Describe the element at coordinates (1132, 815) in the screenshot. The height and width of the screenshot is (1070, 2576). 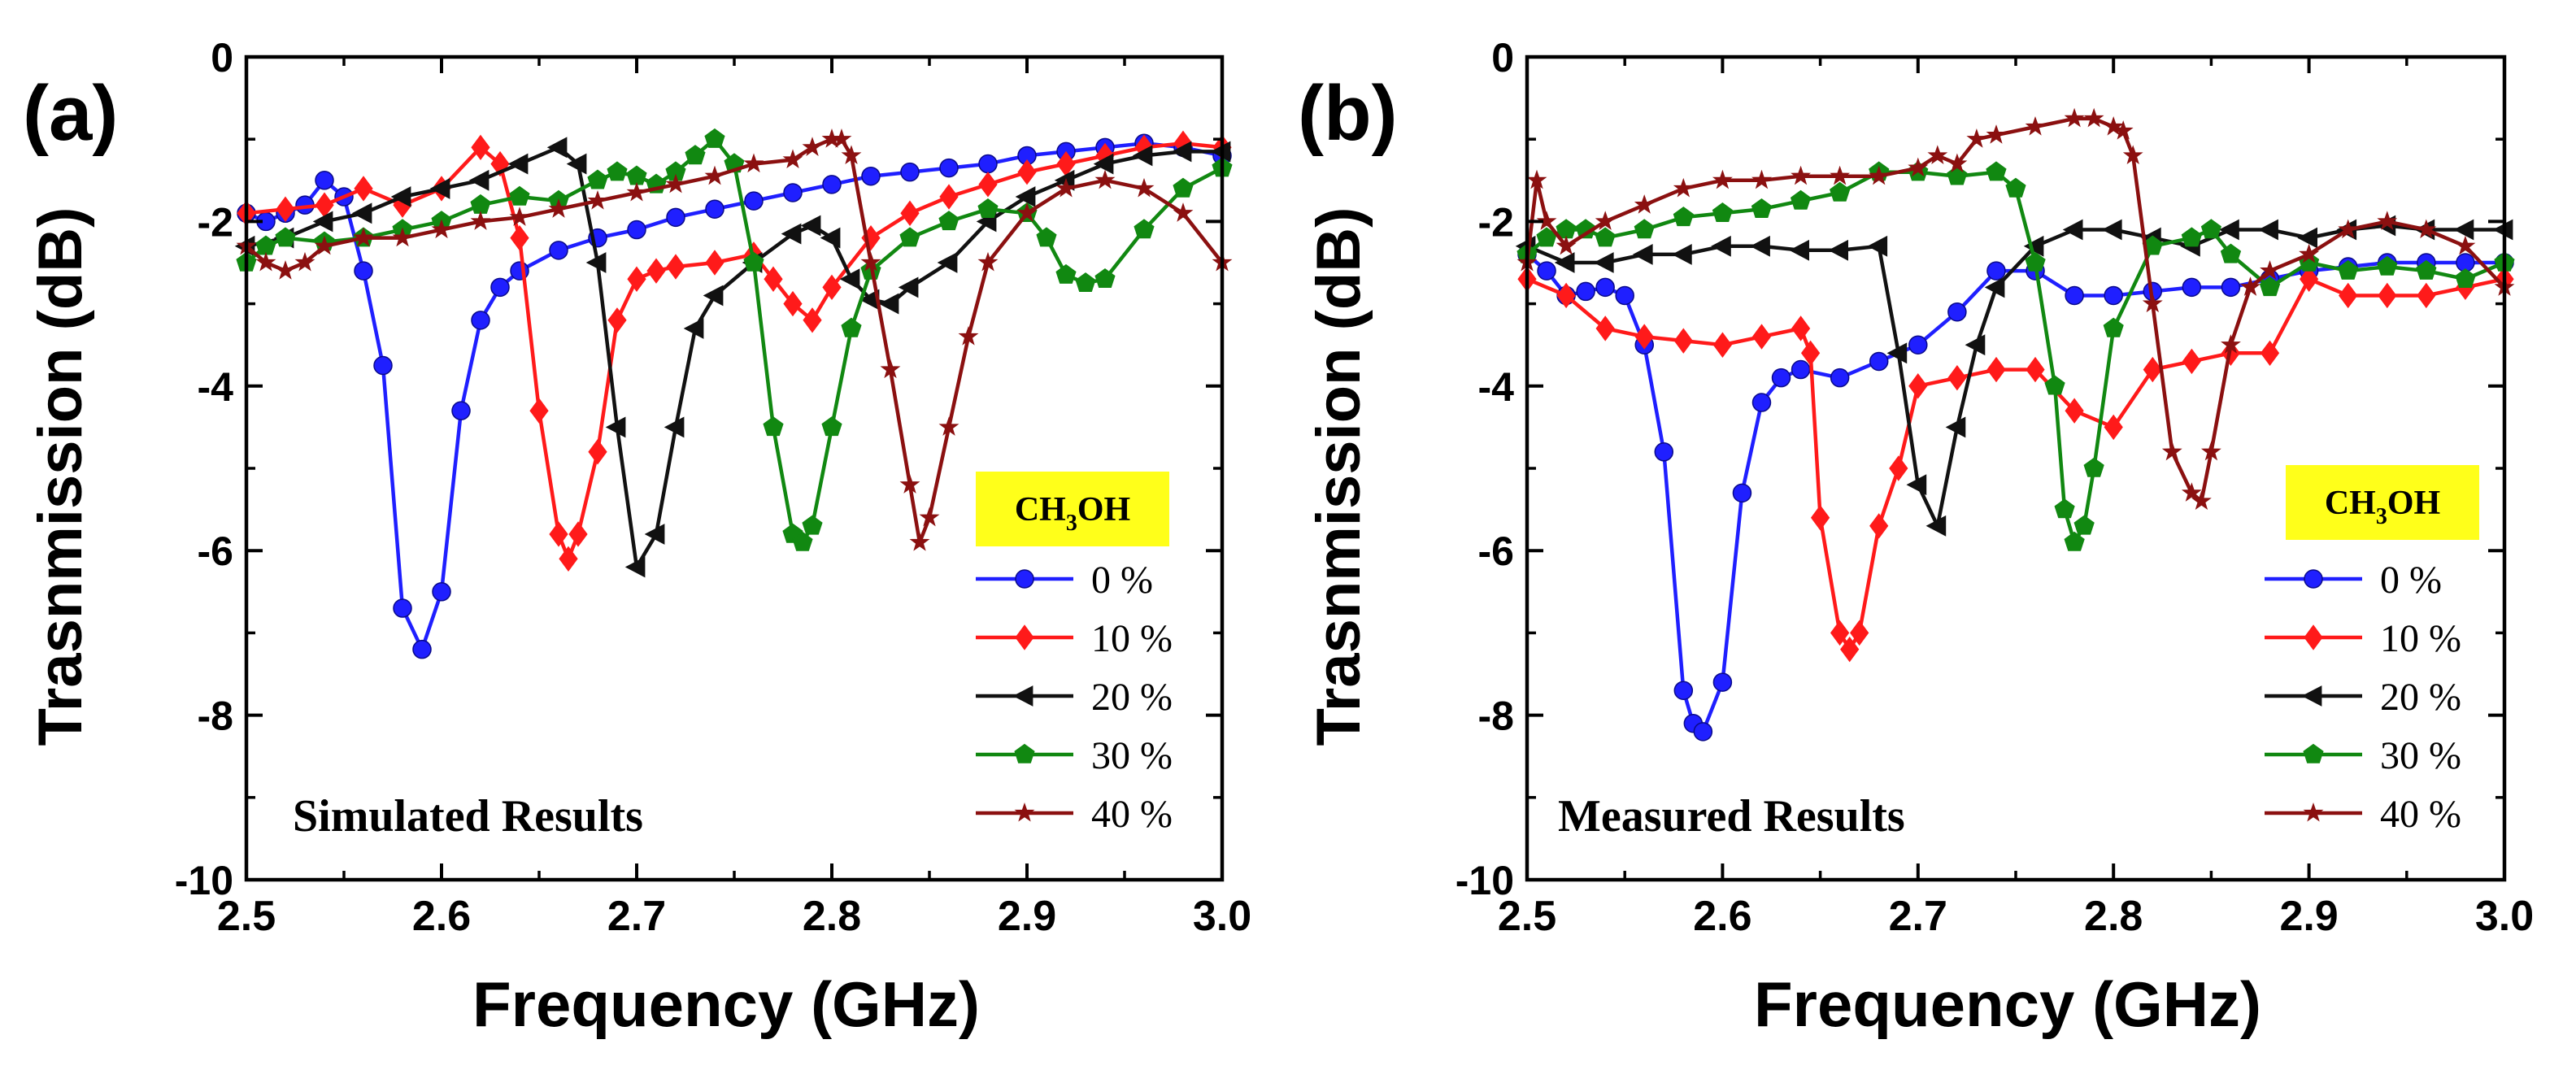
I see `legend-label: 40 %` at that location.